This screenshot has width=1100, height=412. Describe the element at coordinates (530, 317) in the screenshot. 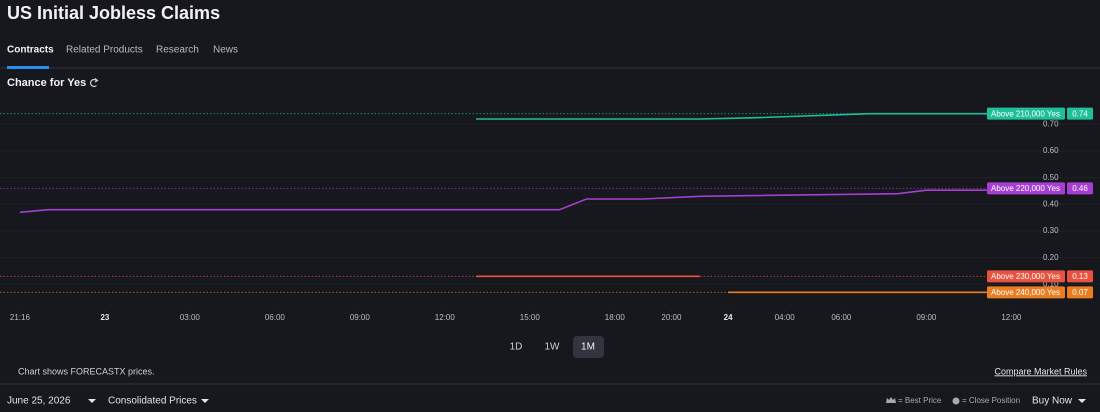

I see `x-tick-label: 15:00` at that location.